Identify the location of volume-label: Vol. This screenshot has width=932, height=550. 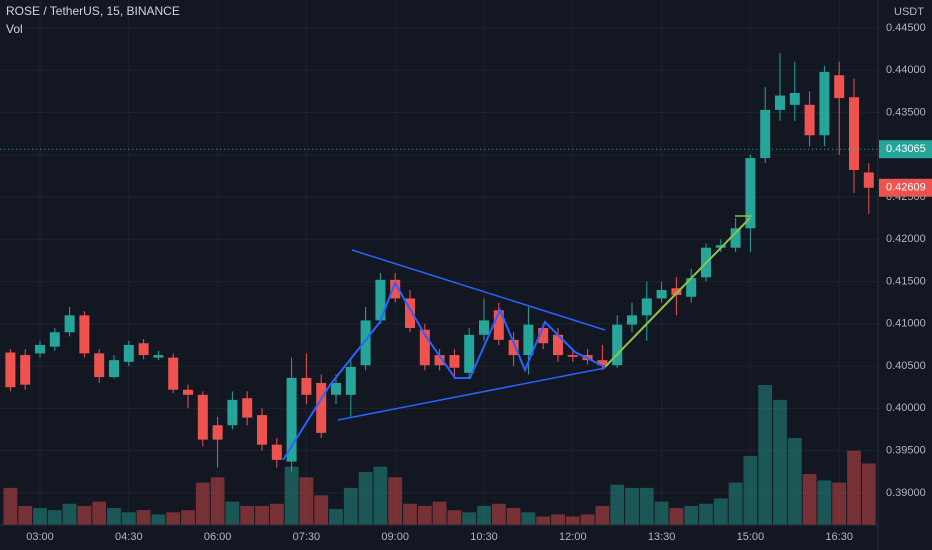
(14, 29).